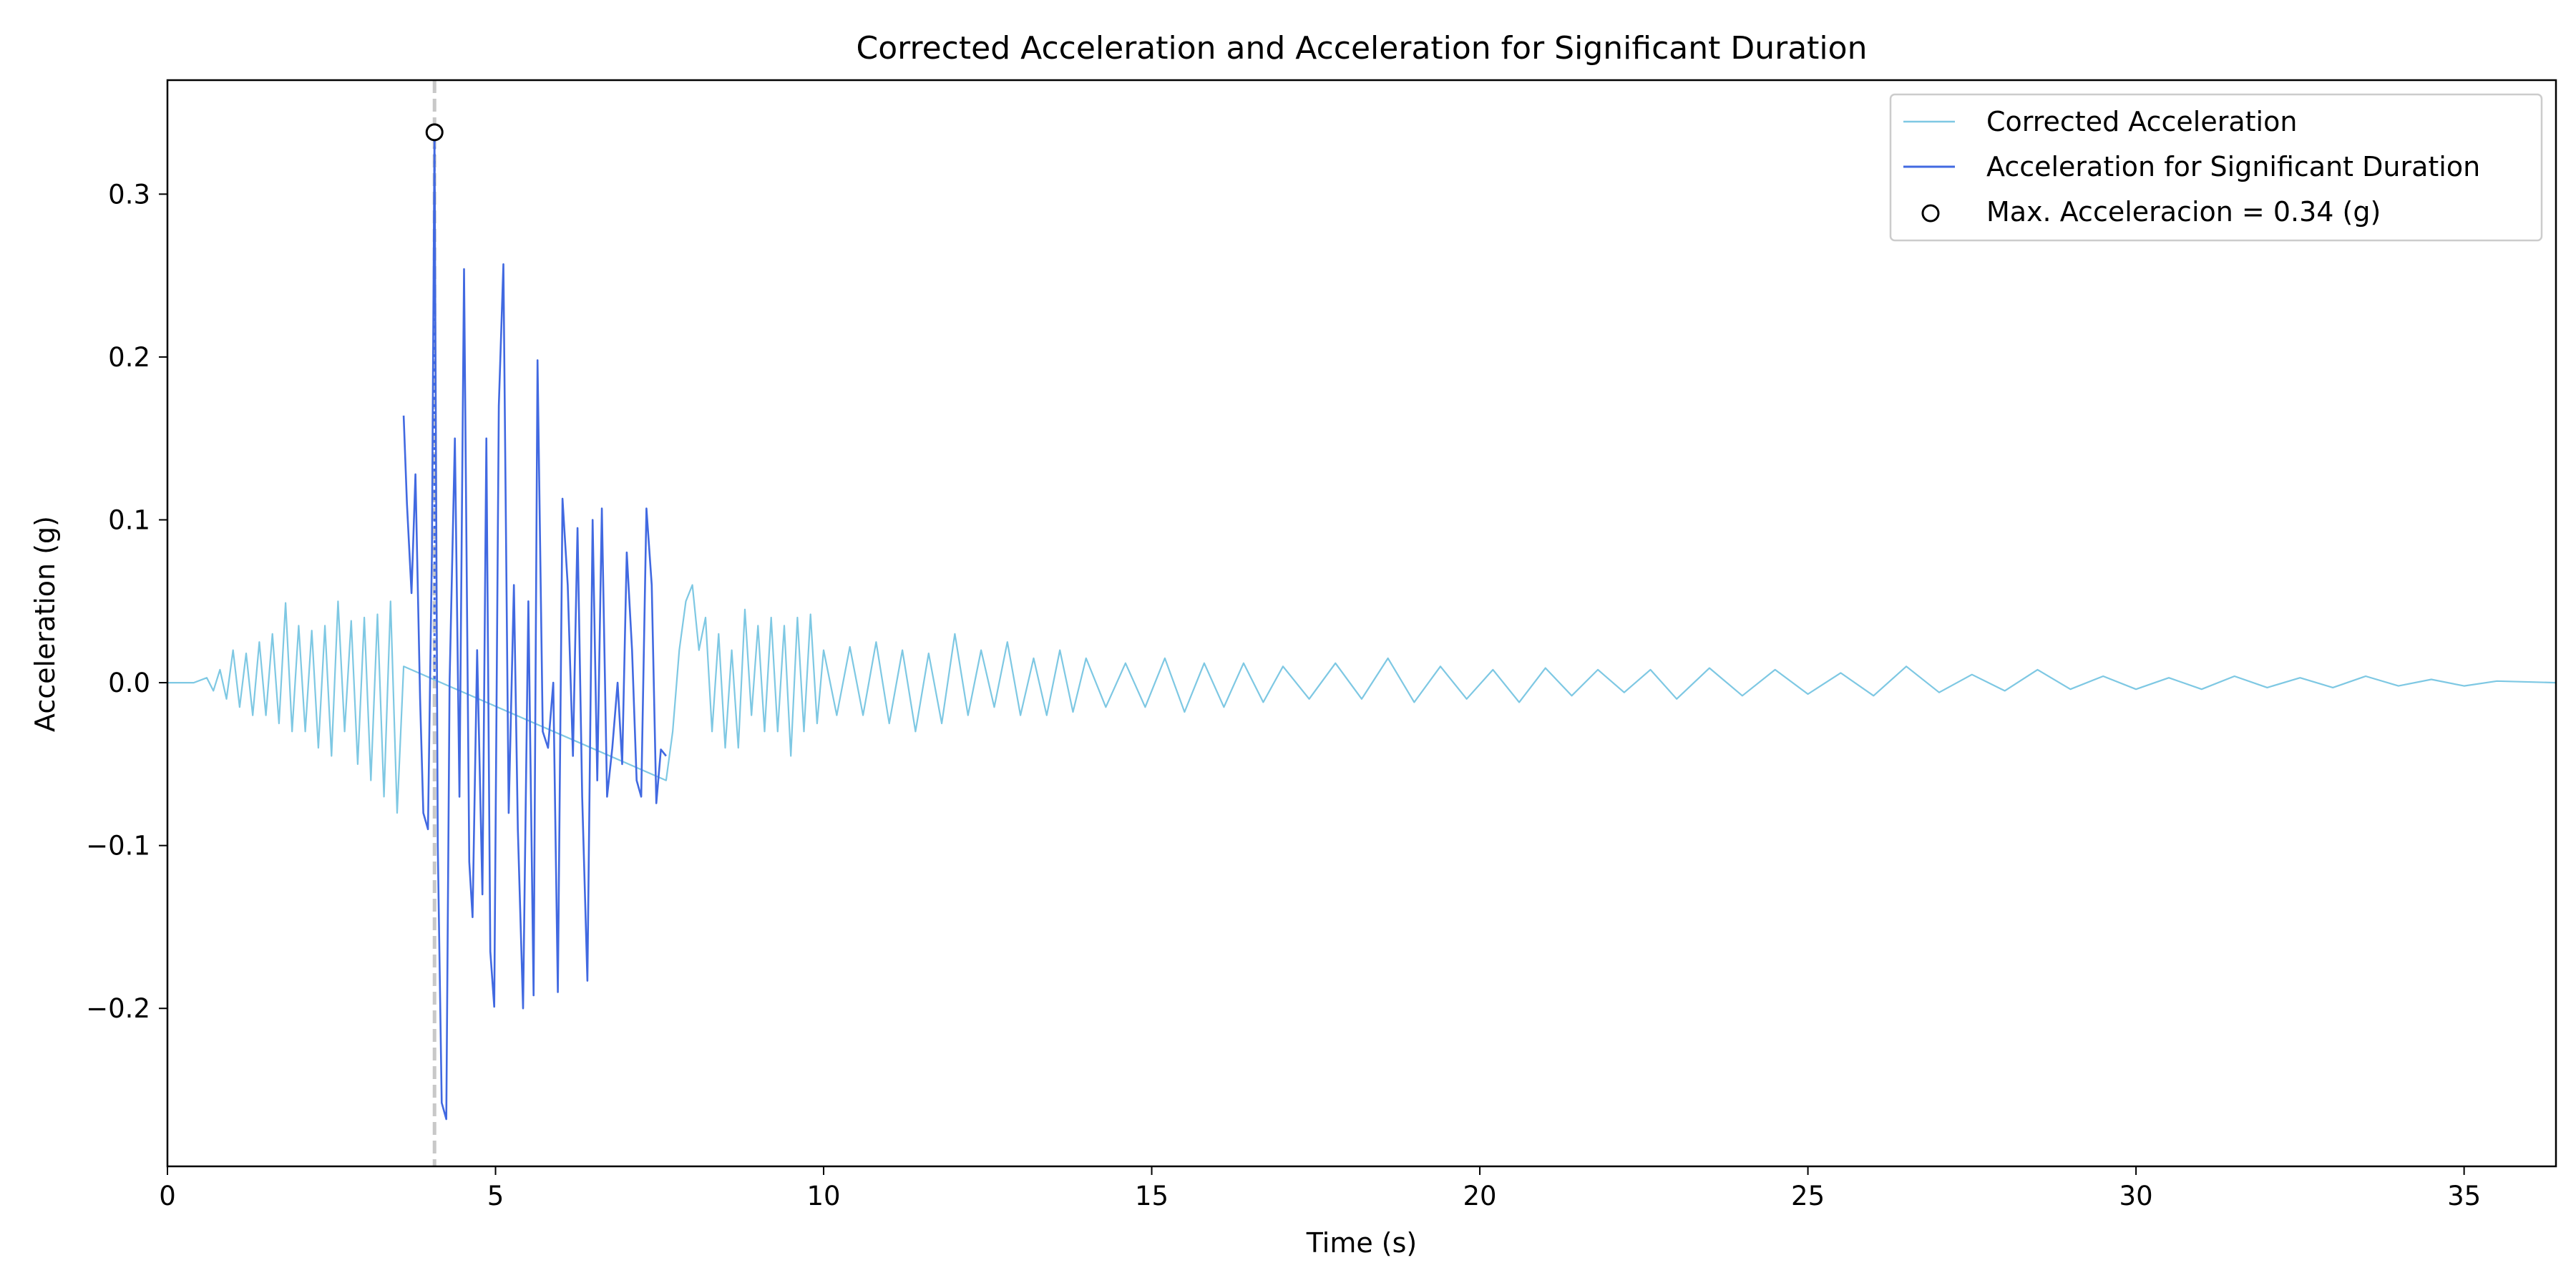 Image resolution: width=2576 pixels, height=1288 pixels. Describe the element at coordinates (2233, 166) in the screenshot. I see `legend-item-significant-label: Acceleration for Significant Duration` at that location.